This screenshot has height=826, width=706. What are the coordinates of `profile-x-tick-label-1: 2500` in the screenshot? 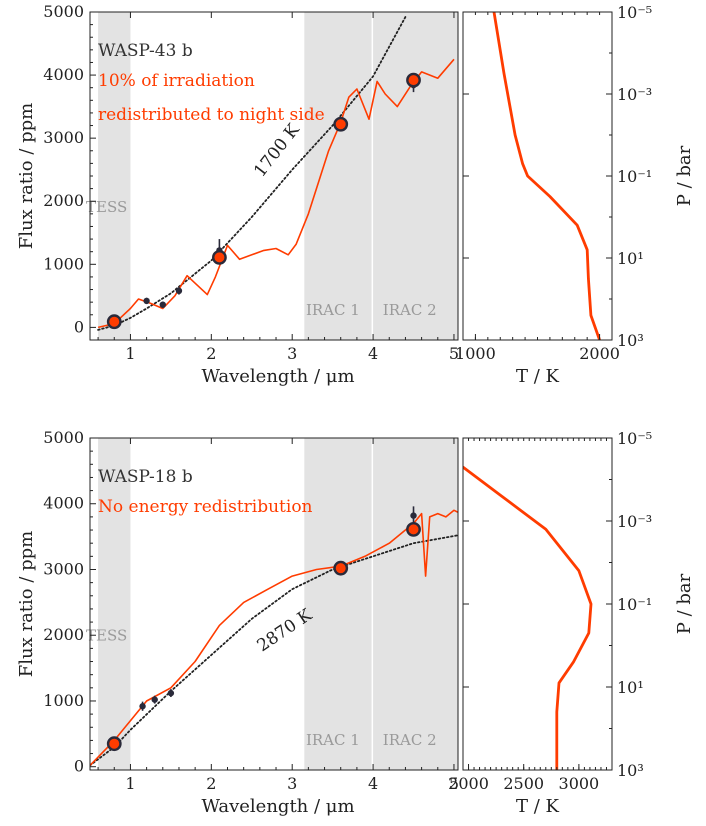 It's located at (523, 783).